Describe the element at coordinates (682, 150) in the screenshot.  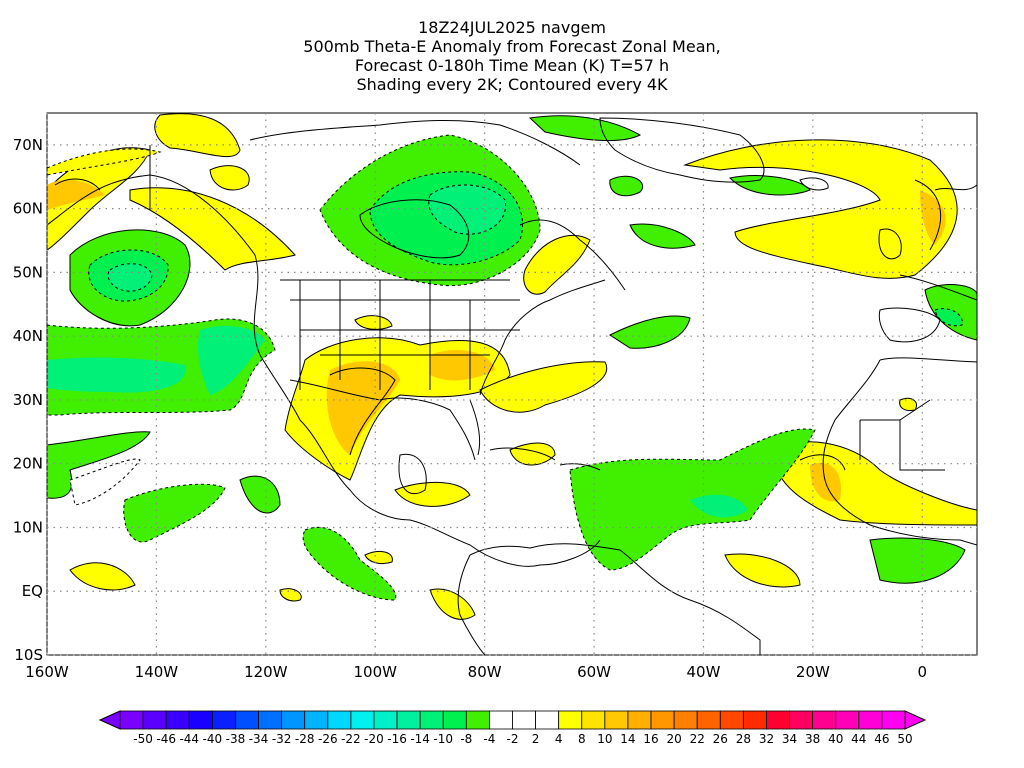
I see `coast-greenland` at that location.